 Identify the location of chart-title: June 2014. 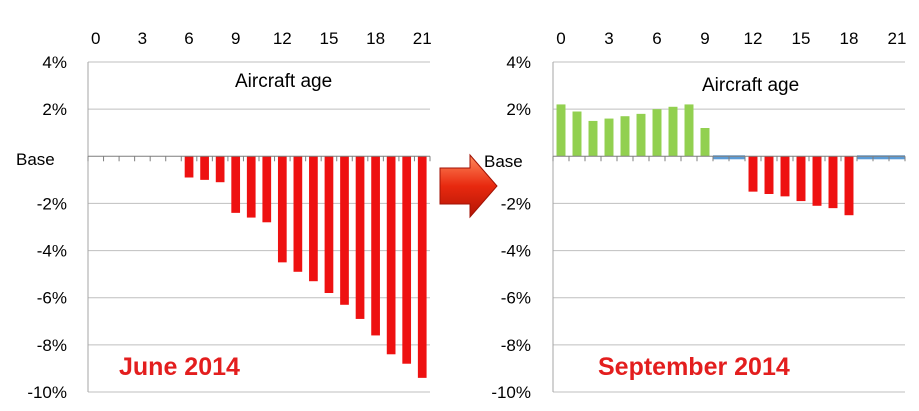
(179, 367).